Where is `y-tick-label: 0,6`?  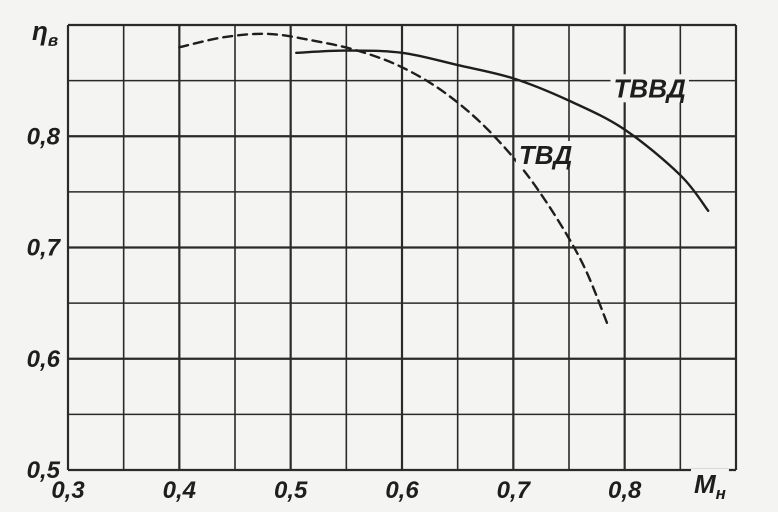
y-tick-label: 0,6 is located at coordinates (44, 359).